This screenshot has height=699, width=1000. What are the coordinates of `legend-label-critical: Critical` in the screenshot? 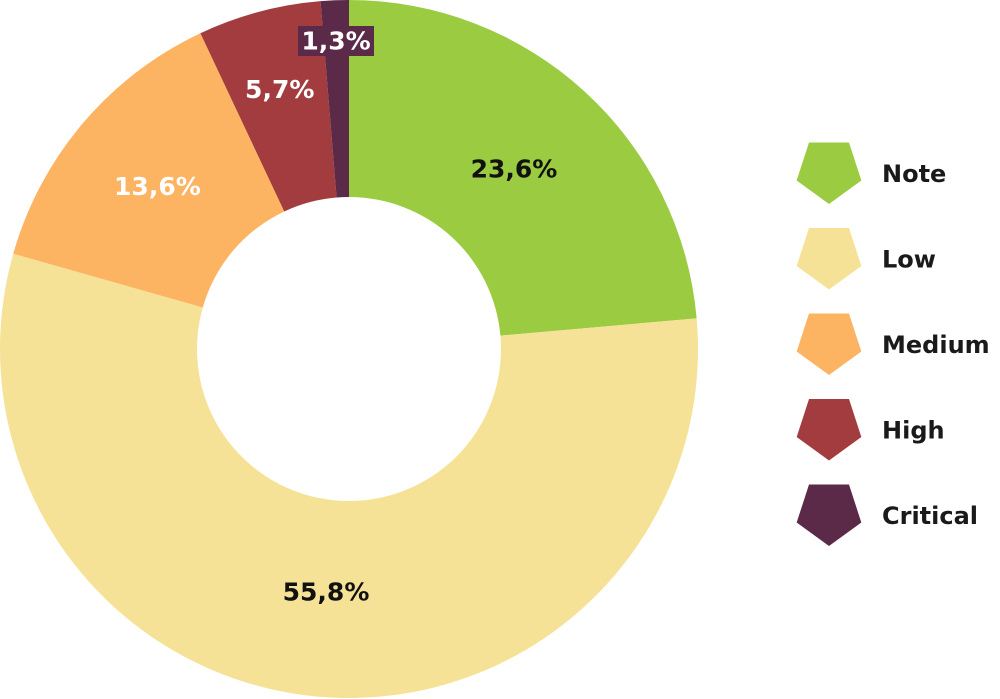 It's located at (930, 516).